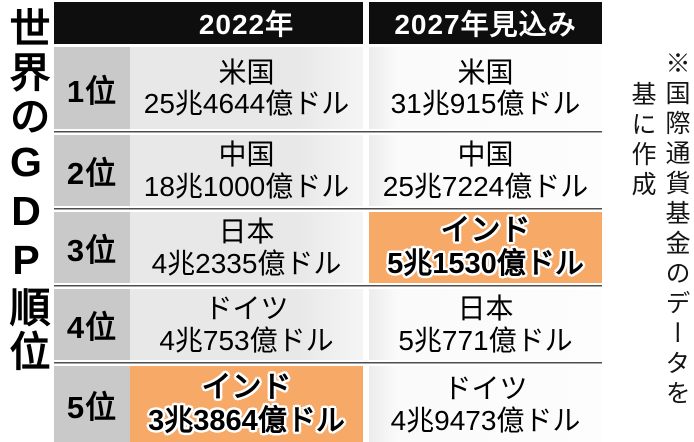 This screenshot has height=442, width=694. Describe the element at coordinates (246, 103) in the screenshot. I see `gdp-value: 25兆4644億ドル` at that location.